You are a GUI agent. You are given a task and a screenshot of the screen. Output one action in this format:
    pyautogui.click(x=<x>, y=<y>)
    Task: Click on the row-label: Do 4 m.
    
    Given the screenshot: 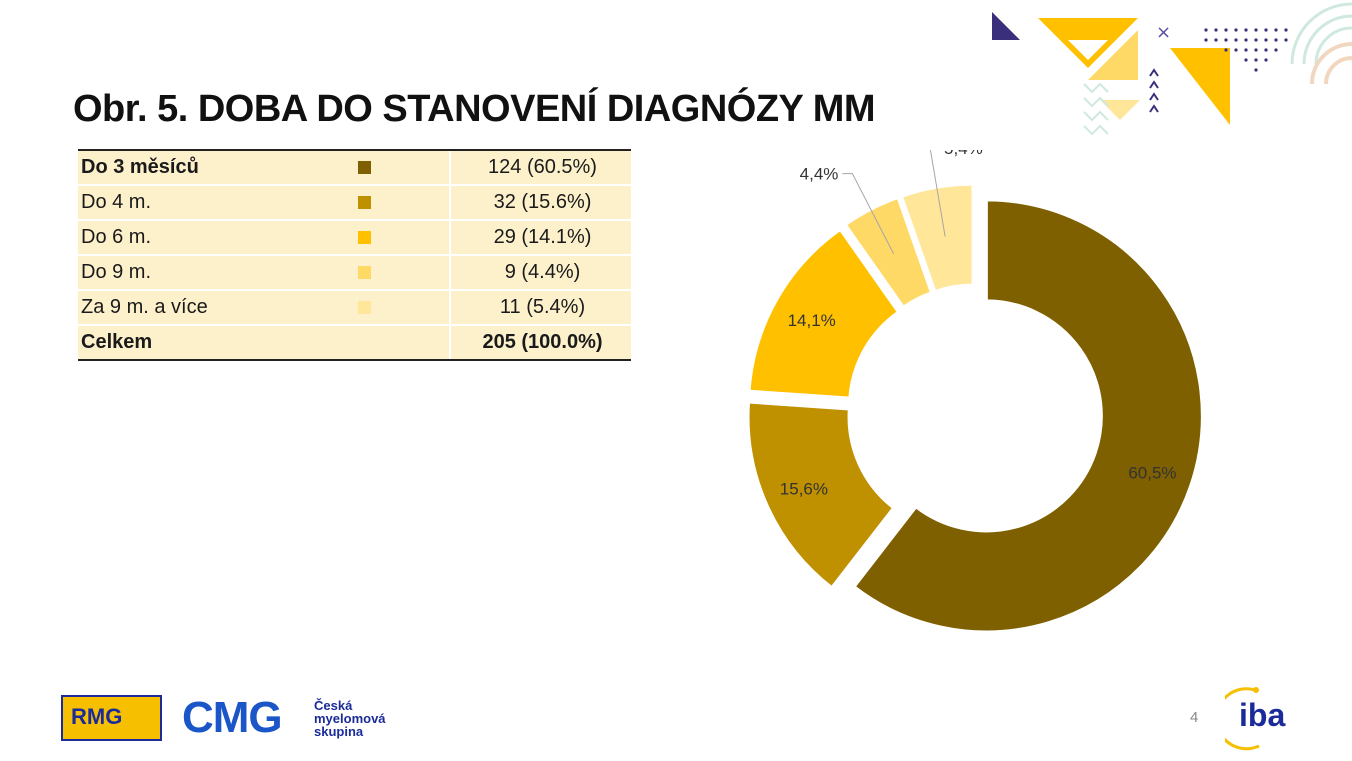 What is the action you would take?
    pyautogui.click(x=204, y=203)
    